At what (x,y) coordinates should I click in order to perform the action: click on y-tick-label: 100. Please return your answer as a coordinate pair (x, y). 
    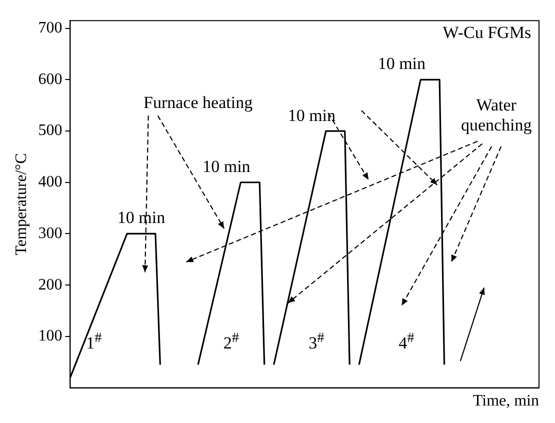
    Looking at the image, I should click on (50, 336).